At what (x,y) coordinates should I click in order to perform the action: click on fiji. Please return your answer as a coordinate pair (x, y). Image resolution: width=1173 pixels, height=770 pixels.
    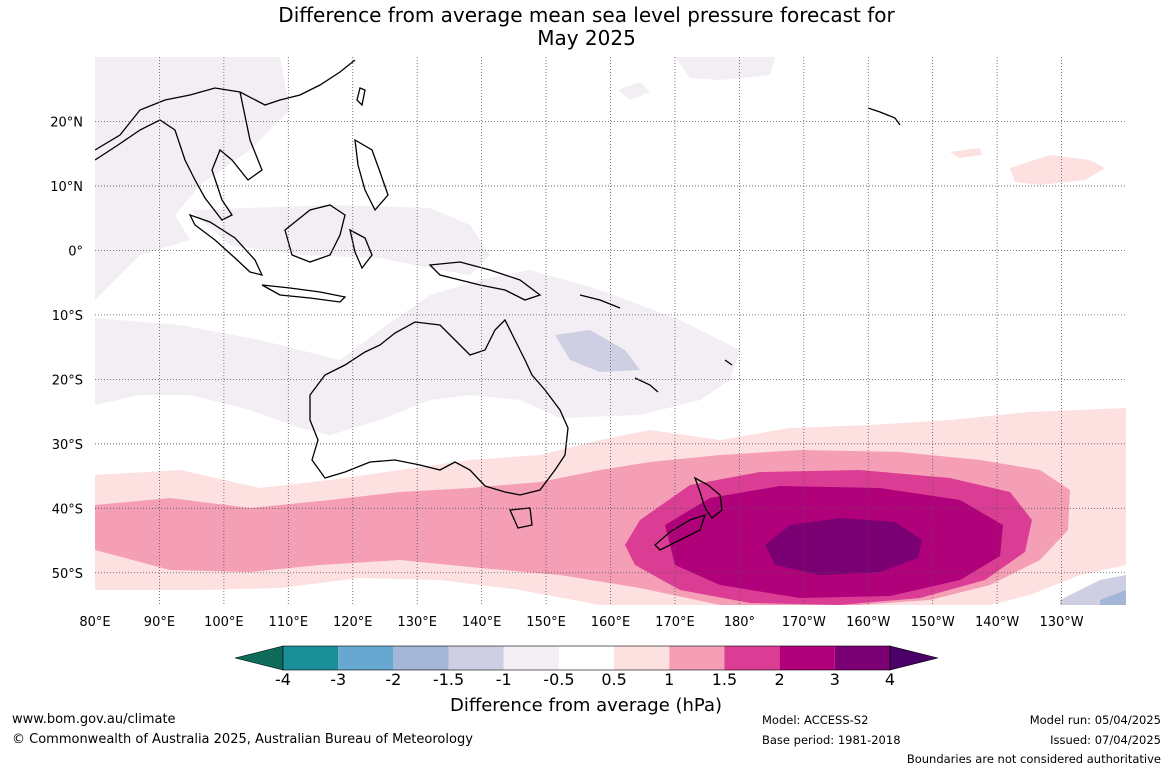
    Looking at the image, I should click on (728, 362).